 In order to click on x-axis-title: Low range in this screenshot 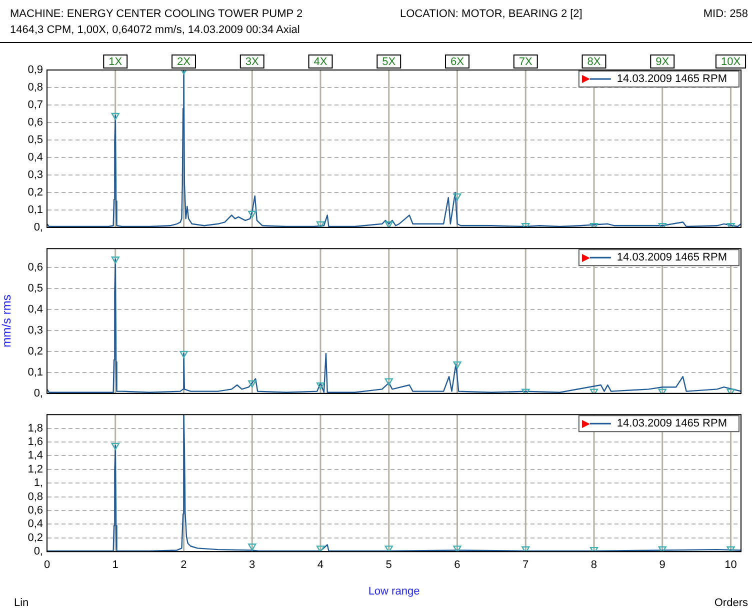, I will do `click(394, 591)`.